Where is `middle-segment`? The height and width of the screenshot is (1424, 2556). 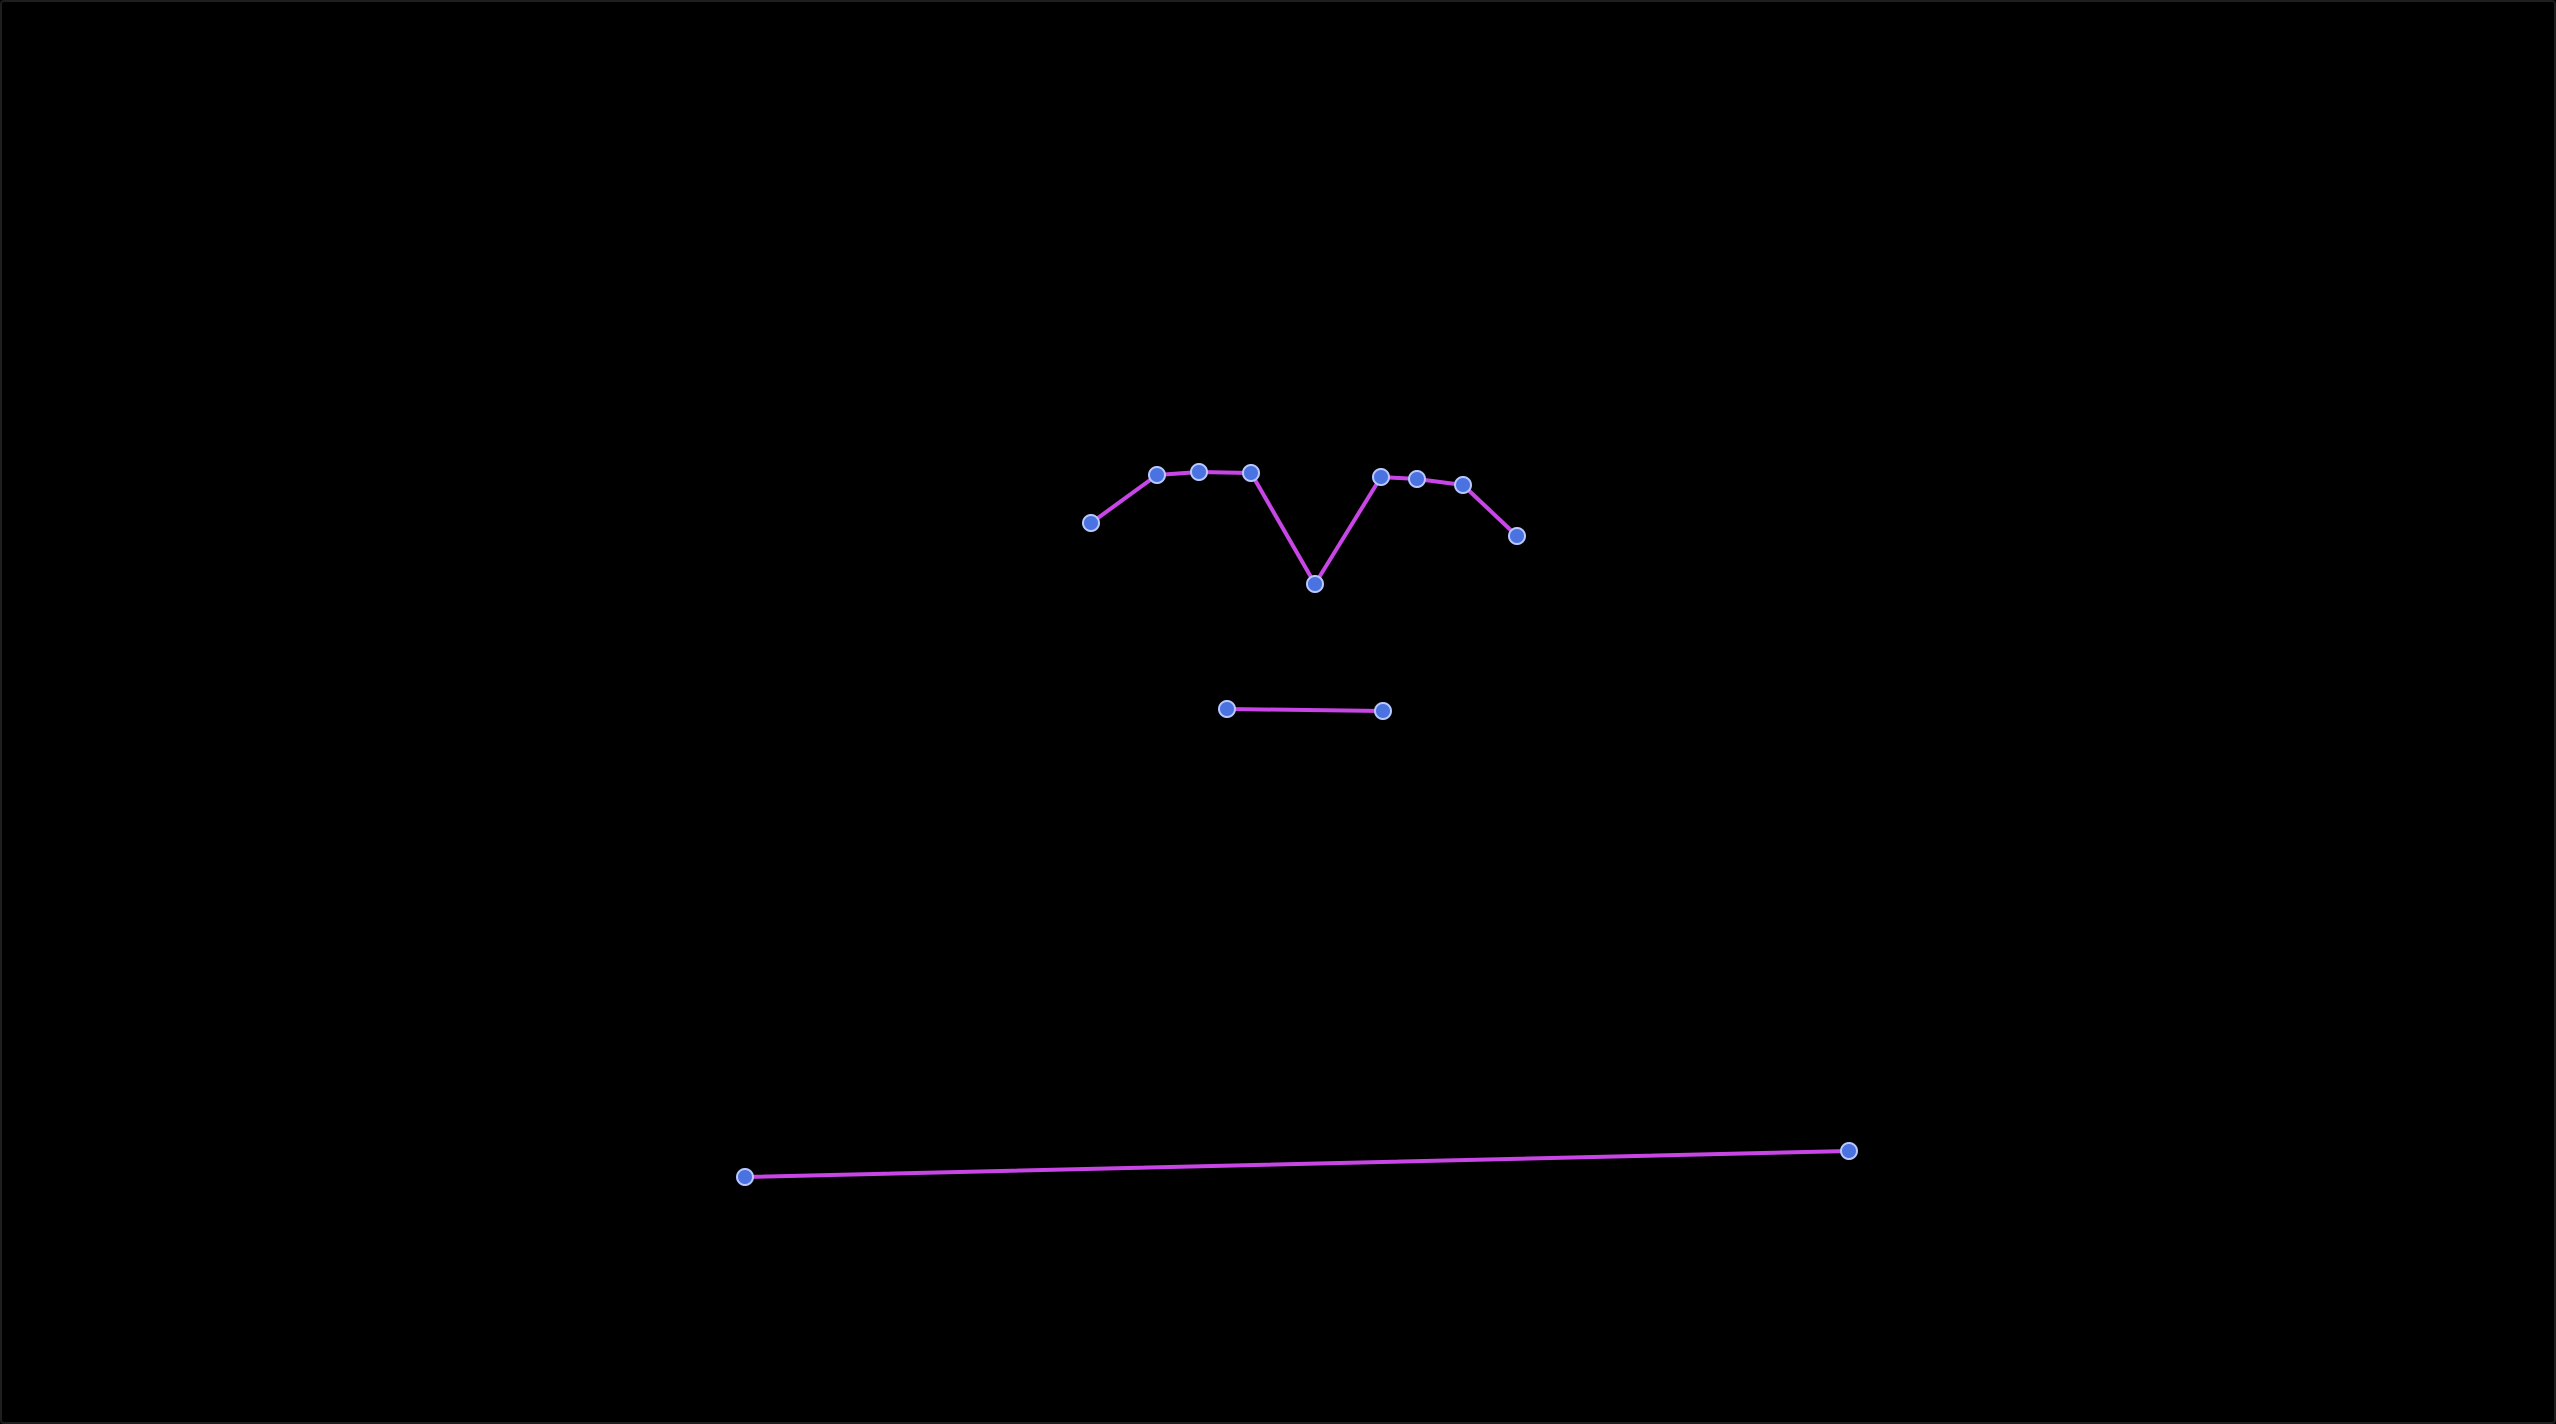 middle-segment is located at coordinates (1305, 710).